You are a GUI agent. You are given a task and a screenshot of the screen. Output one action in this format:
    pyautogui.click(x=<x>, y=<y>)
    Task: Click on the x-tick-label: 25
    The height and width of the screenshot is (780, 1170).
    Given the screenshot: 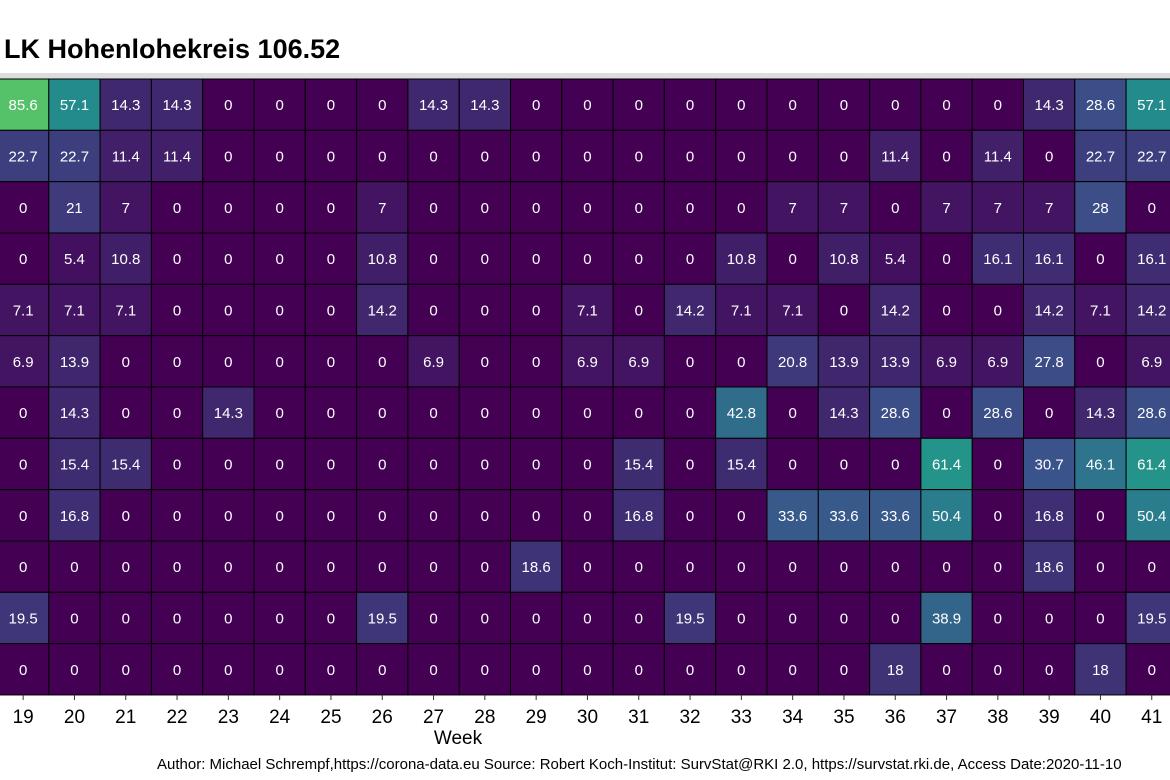 What is the action you would take?
    pyautogui.click(x=330, y=717)
    